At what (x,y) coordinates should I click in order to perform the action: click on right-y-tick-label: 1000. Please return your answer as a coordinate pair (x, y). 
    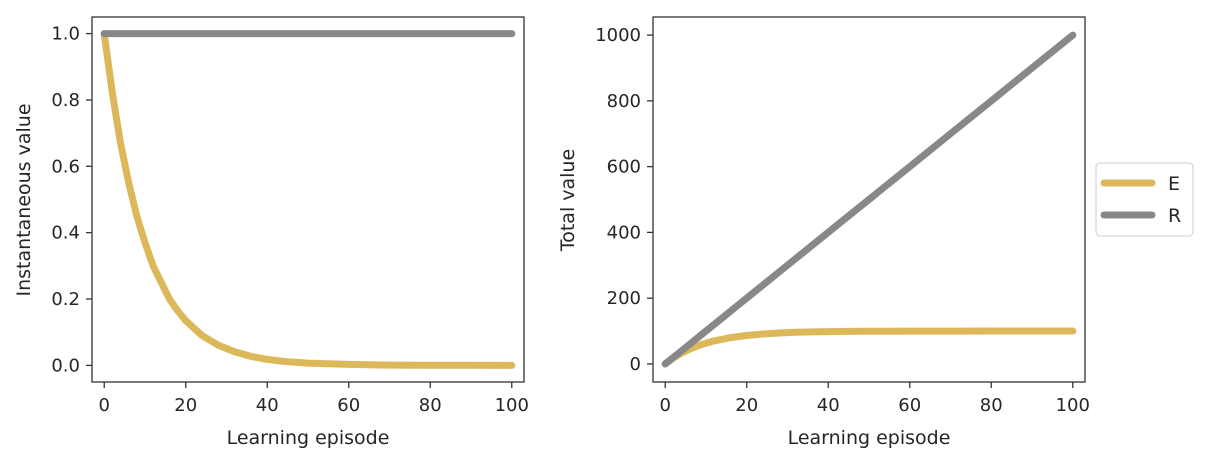
    Looking at the image, I should click on (618, 35).